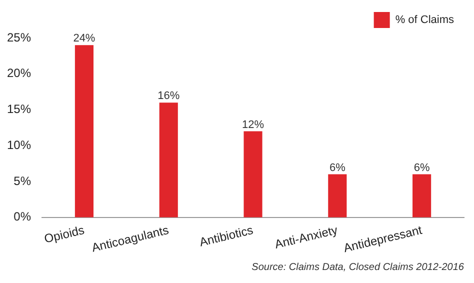  What do you see at coordinates (23, 181) in the screenshot?
I see `y-tick-label: 5%` at bounding box center [23, 181].